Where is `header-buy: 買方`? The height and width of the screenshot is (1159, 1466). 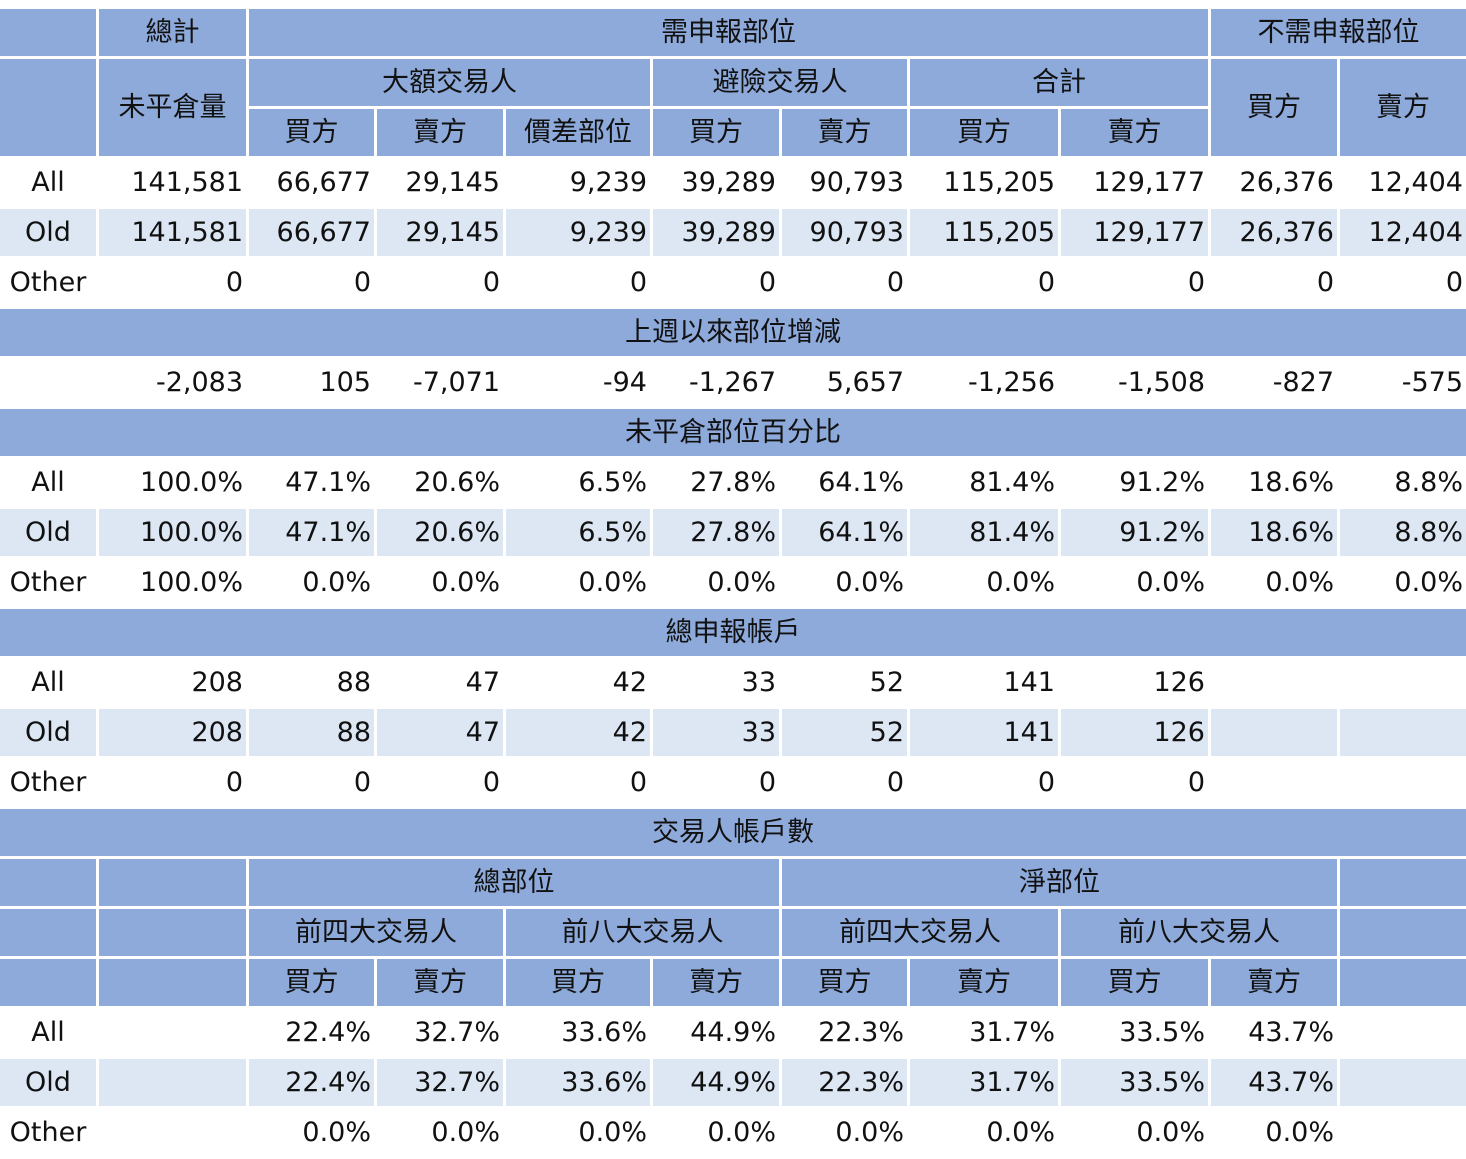 header-buy: 買方 is located at coordinates (578, 982).